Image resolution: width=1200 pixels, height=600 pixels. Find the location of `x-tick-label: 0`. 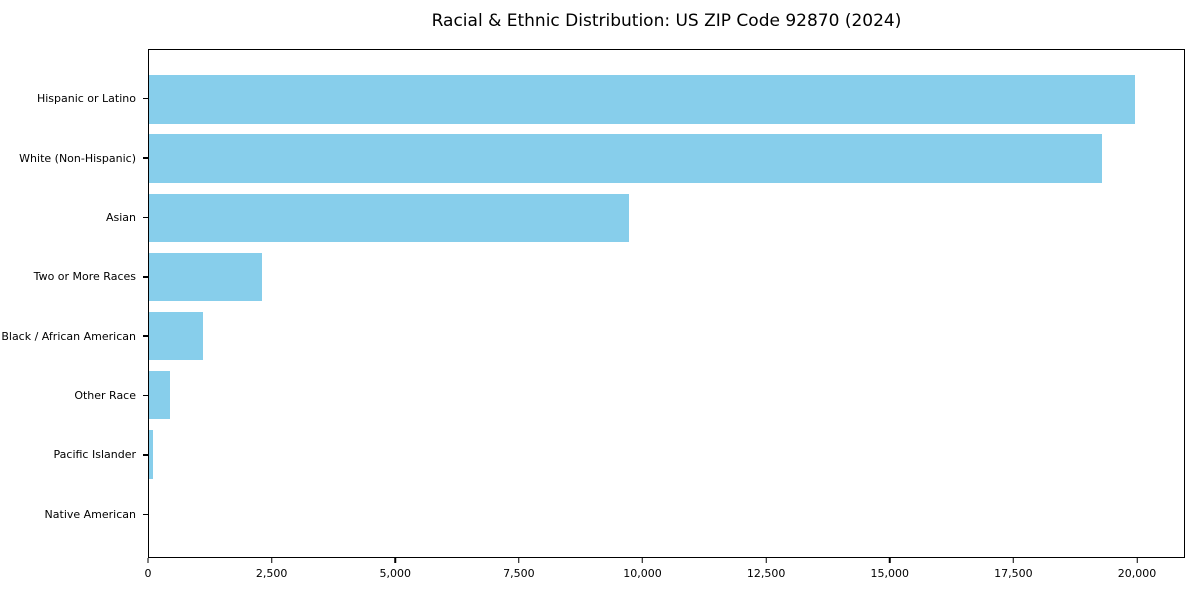

x-tick-label: 0 is located at coordinates (148, 573).